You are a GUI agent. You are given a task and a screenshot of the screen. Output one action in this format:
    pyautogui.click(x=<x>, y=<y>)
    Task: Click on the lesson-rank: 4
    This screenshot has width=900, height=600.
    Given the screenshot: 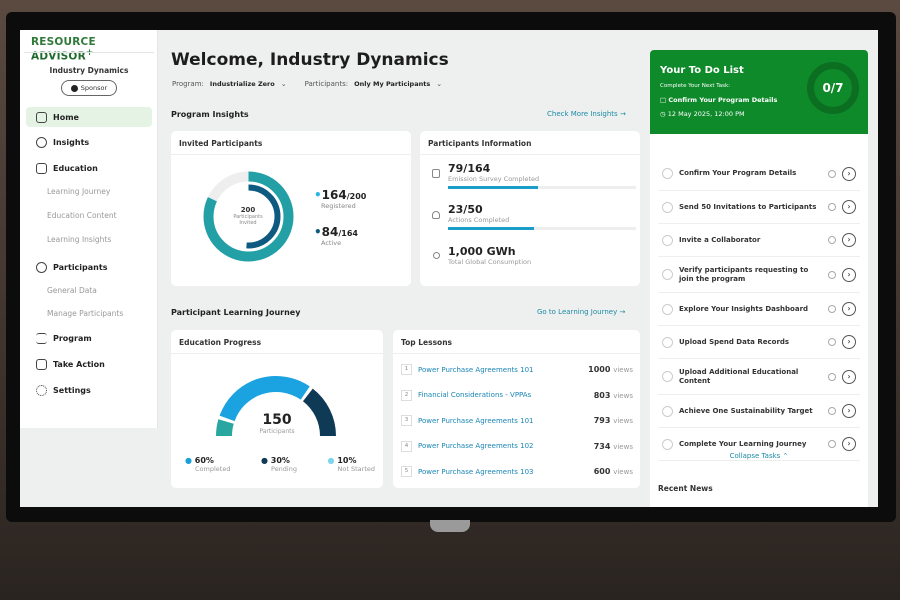 What is the action you would take?
    pyautogui.click(x=406, y=446)
    